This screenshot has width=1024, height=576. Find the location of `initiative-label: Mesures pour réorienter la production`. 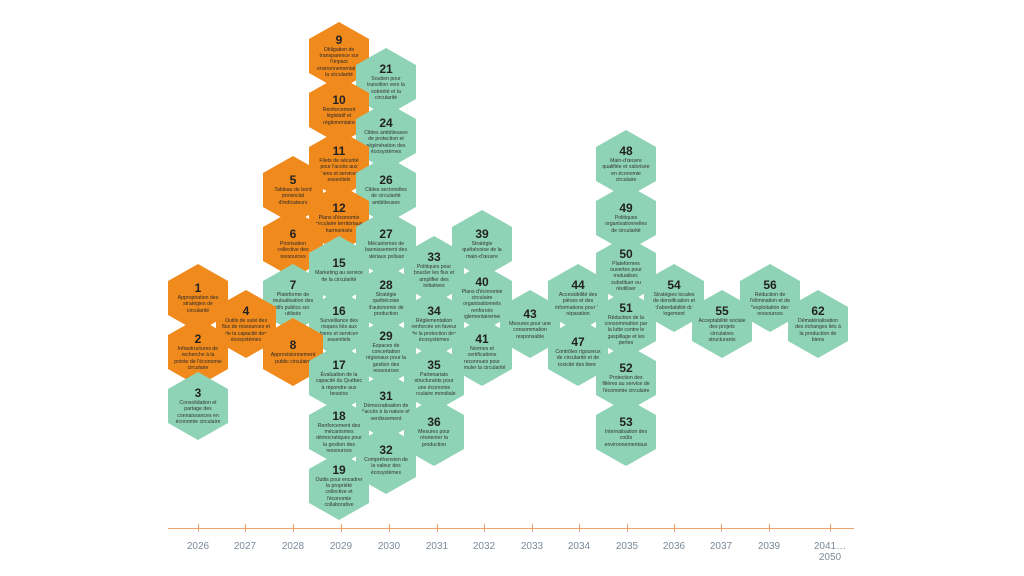

initiative-label: Mesures pour réorienter la production is located at coordinates (434, 438).